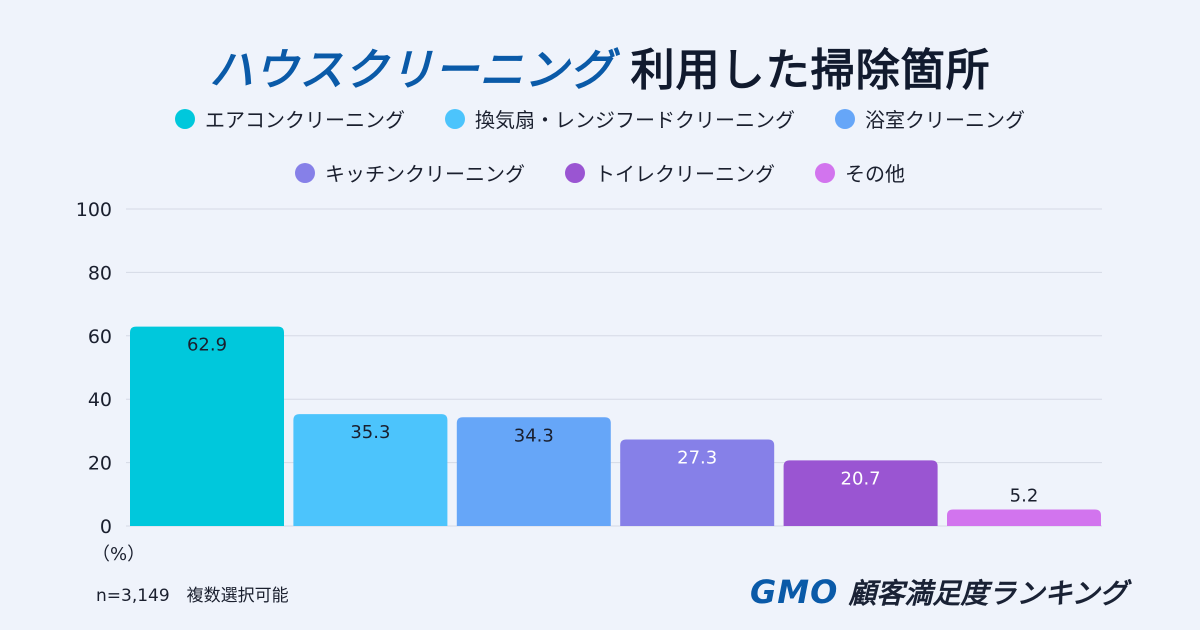  I want to click on legend-row-2: キッチンクリーニング トイレクリーニング その他, so click(600, 172).